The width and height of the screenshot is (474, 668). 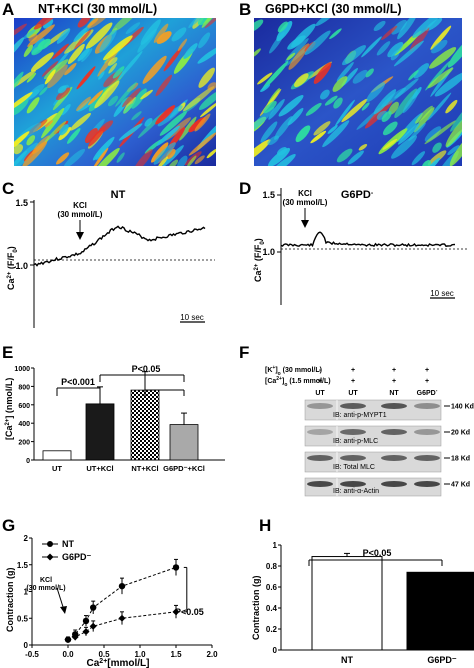 I want to click on kd-label: 47 Kd, so click(x=460, y=485).